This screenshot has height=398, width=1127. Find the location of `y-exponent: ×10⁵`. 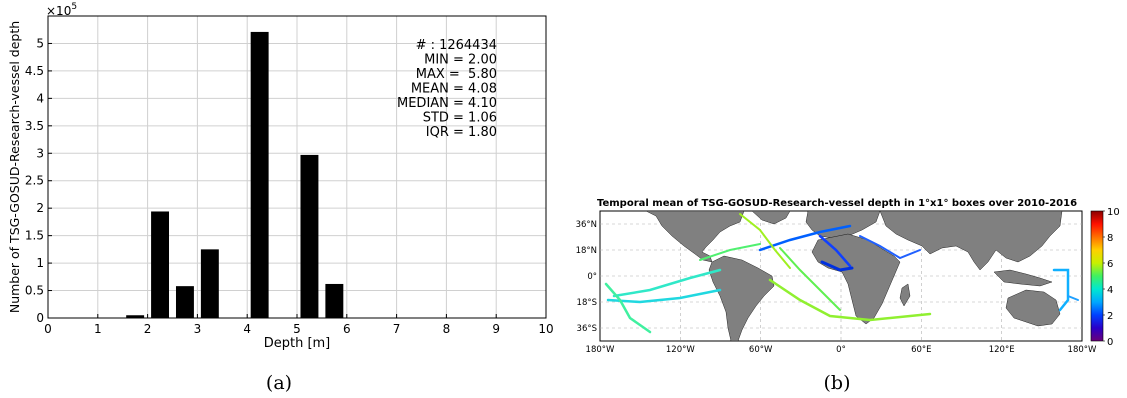

y-exponent: ×10⁵ is located at coordinates (61, 10).